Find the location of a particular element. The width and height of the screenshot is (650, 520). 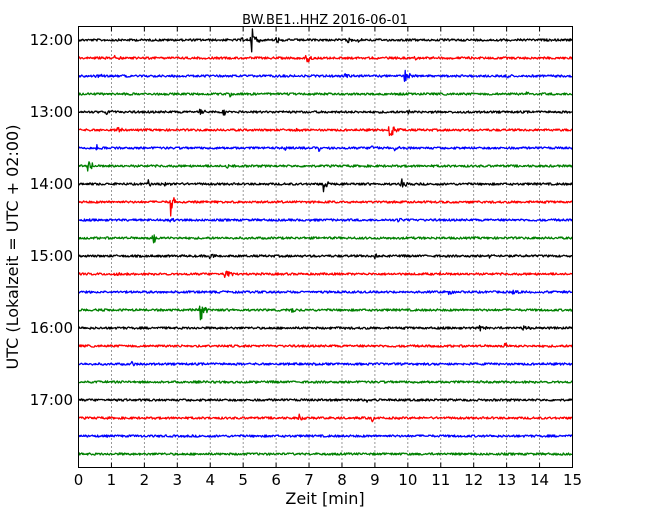

y-tick-label: 16:00 is located at coordinates (51, 328).